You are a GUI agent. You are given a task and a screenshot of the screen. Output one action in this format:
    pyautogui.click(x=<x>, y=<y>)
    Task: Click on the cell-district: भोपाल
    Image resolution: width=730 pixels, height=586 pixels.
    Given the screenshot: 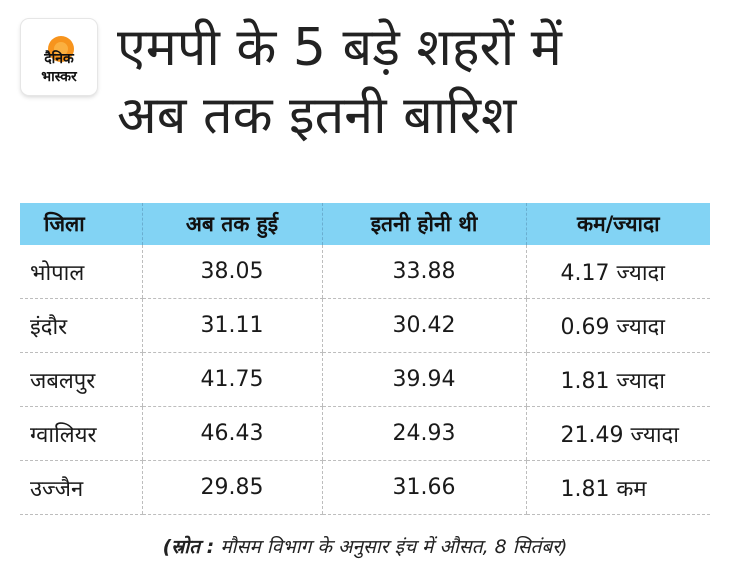 What is the action you would take?
    pyautogui.click(x=81, y=272)
    